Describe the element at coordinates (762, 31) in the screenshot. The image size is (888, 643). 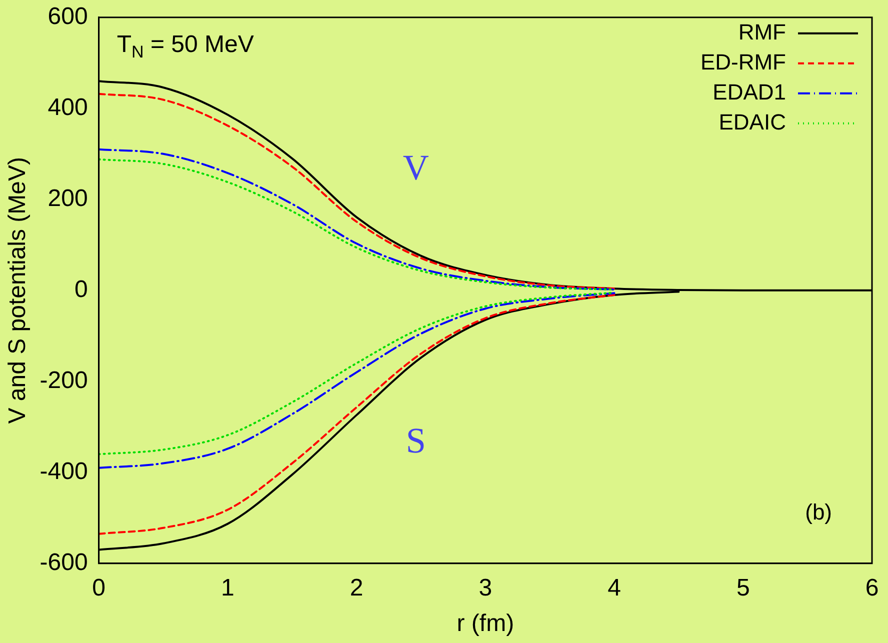
I see `legend-label: RMF` at that location.